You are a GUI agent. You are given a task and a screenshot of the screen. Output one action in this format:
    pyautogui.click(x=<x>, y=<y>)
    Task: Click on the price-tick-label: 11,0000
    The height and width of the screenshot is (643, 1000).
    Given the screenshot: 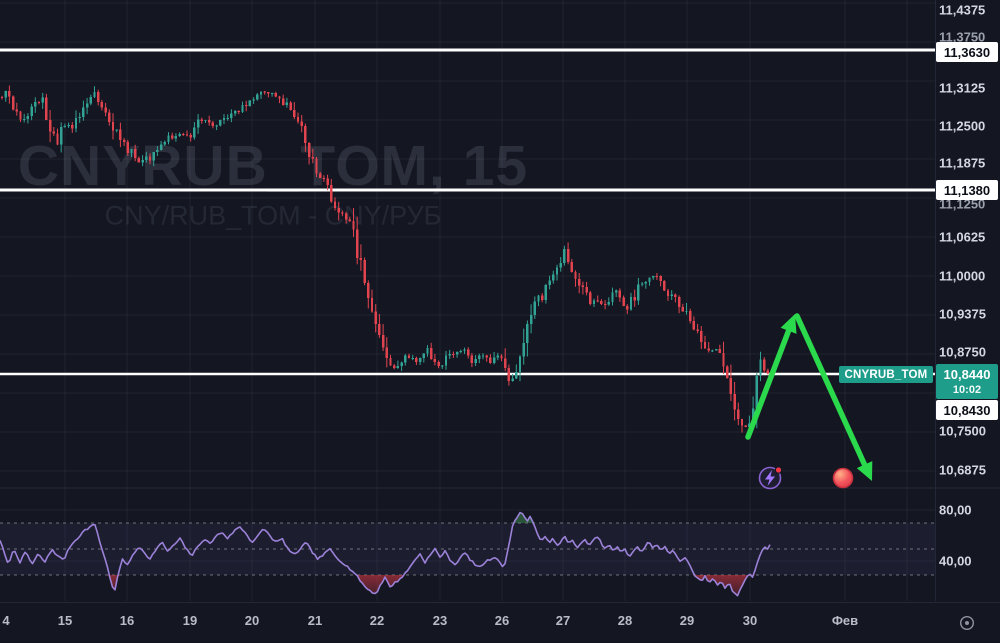 What is the action you would take?
    pyautogui.click(x=962, y=276)
    